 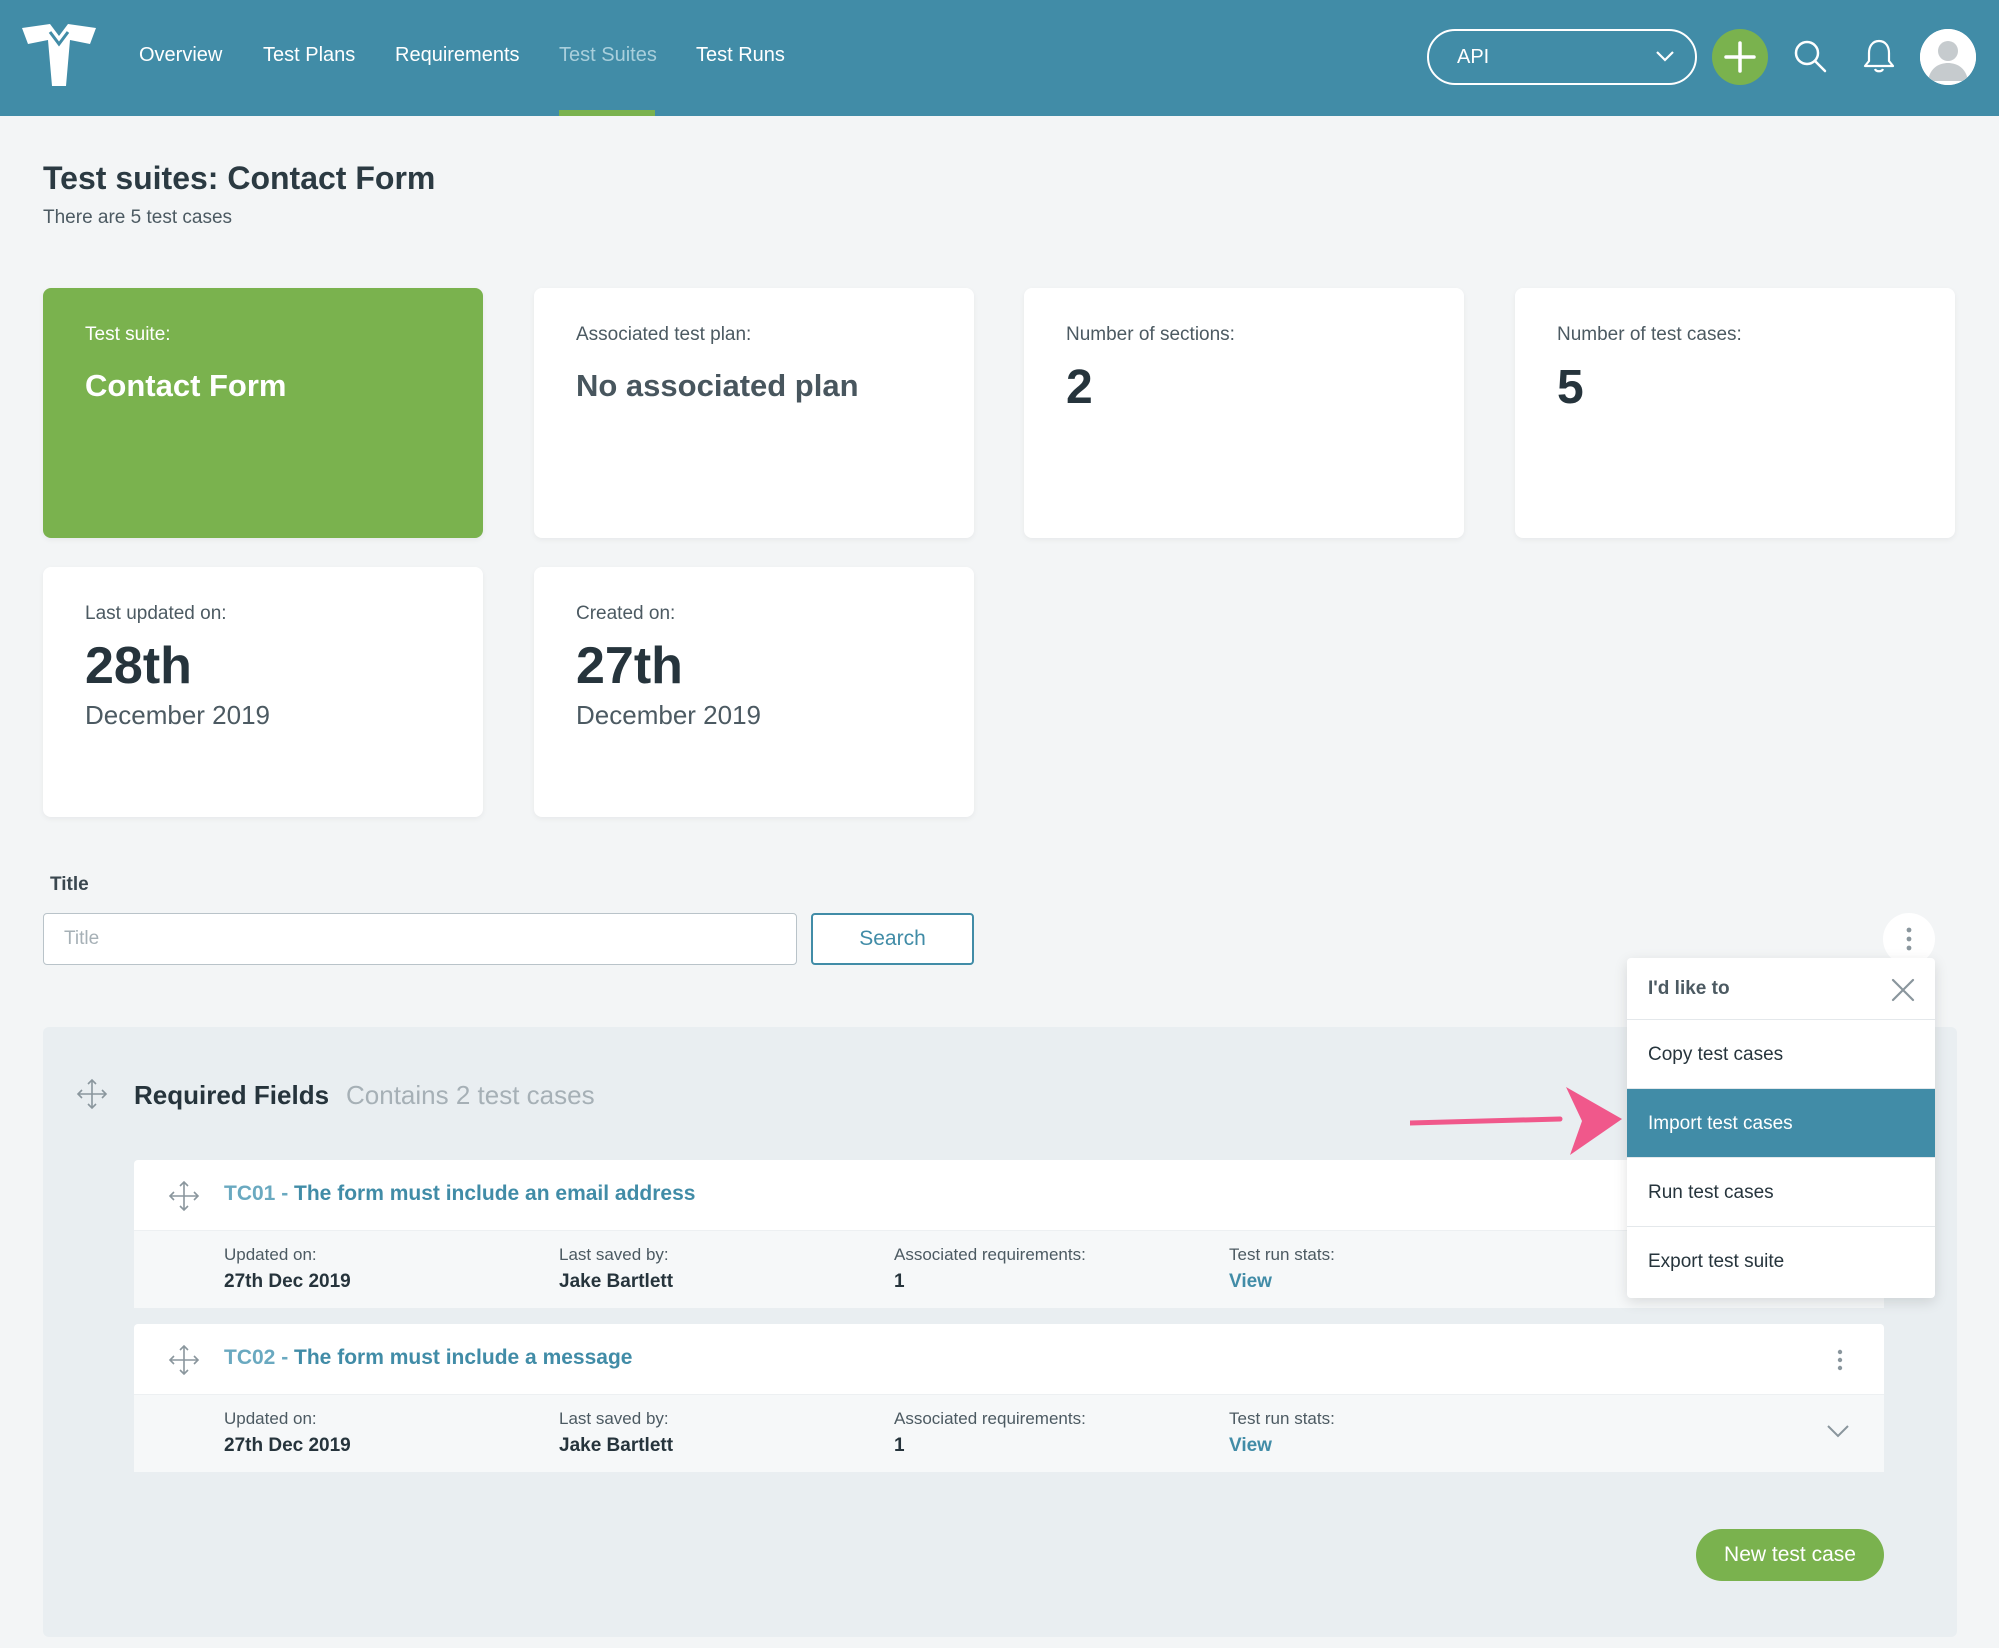 I want to click on logo-icon, so click(x=59, y=56).